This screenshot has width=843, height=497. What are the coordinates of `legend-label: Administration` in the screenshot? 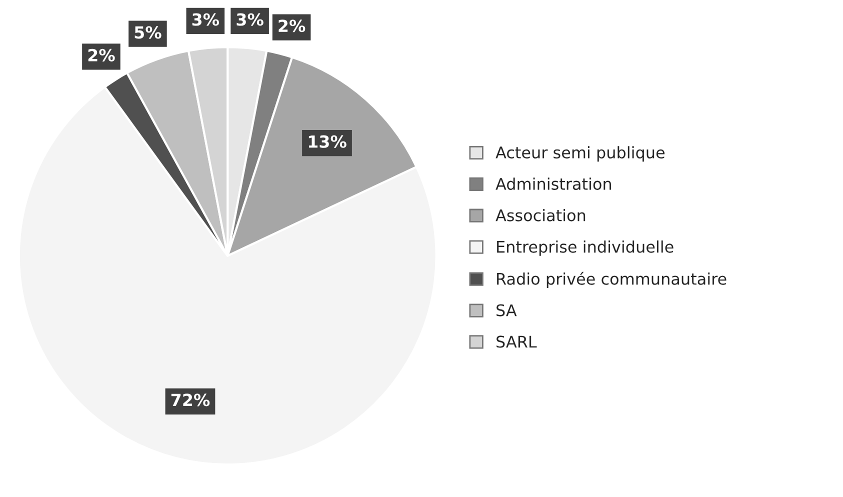 It's located at (554, 184).